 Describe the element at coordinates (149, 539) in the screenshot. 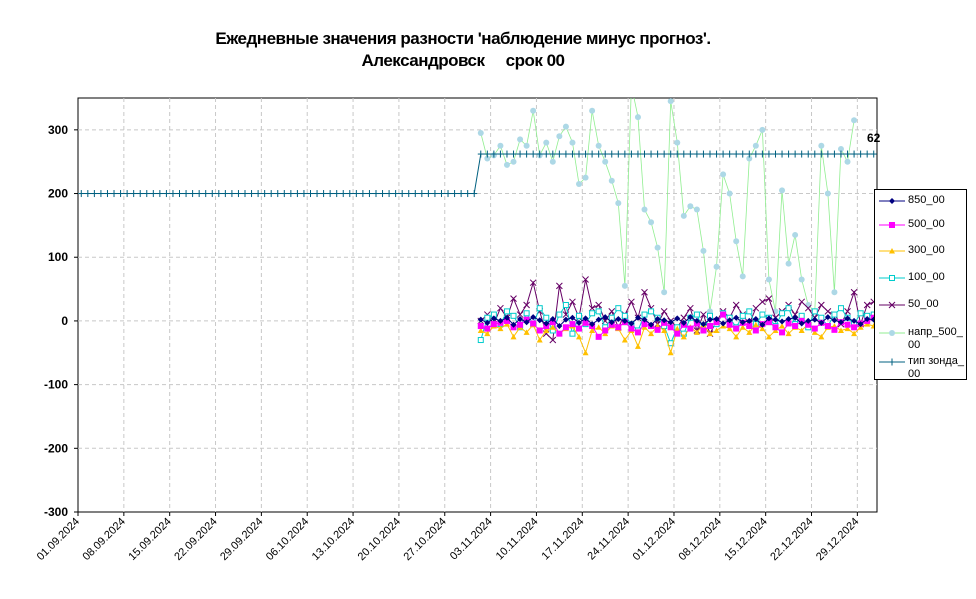

I see `x-tick-label: 15.09.2024` at that location.